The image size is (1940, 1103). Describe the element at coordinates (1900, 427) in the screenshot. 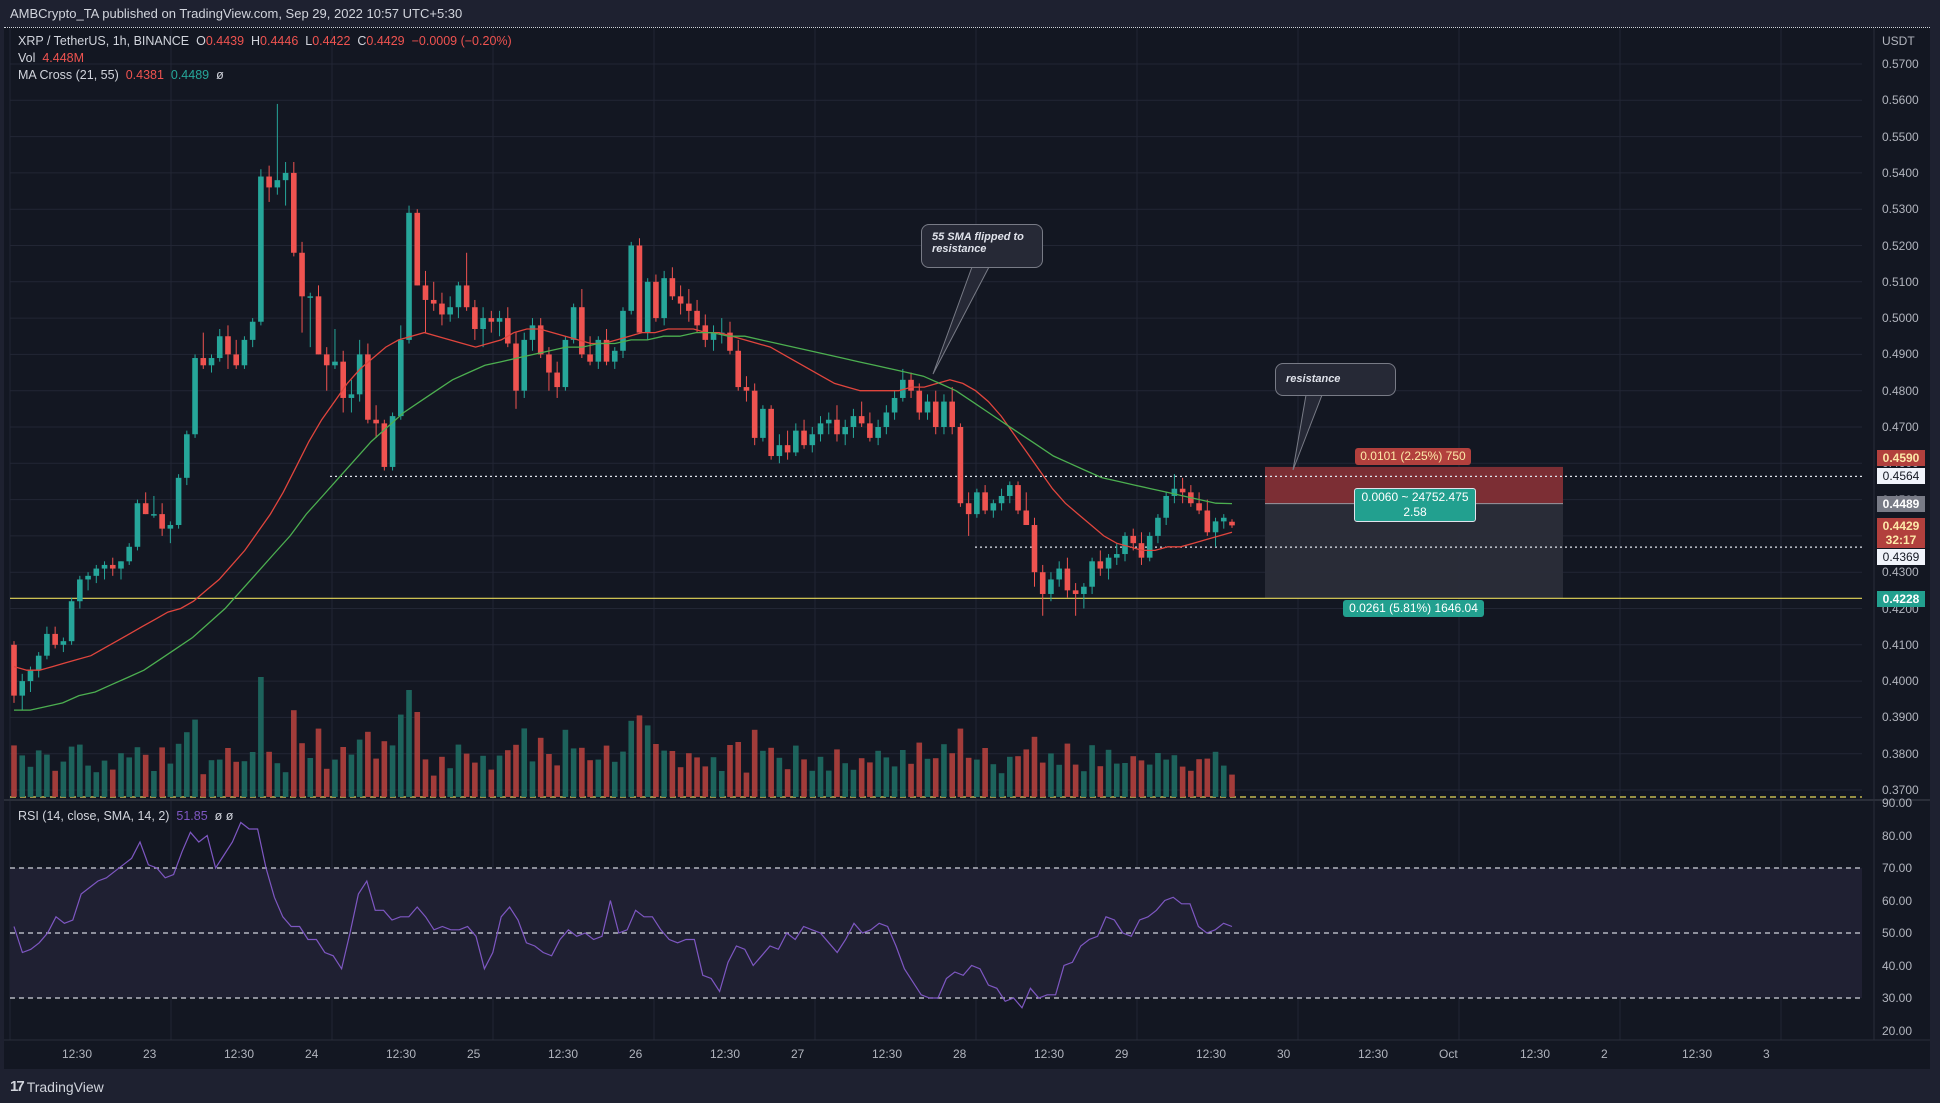

I see `price-tick: 0.4700` at that location.